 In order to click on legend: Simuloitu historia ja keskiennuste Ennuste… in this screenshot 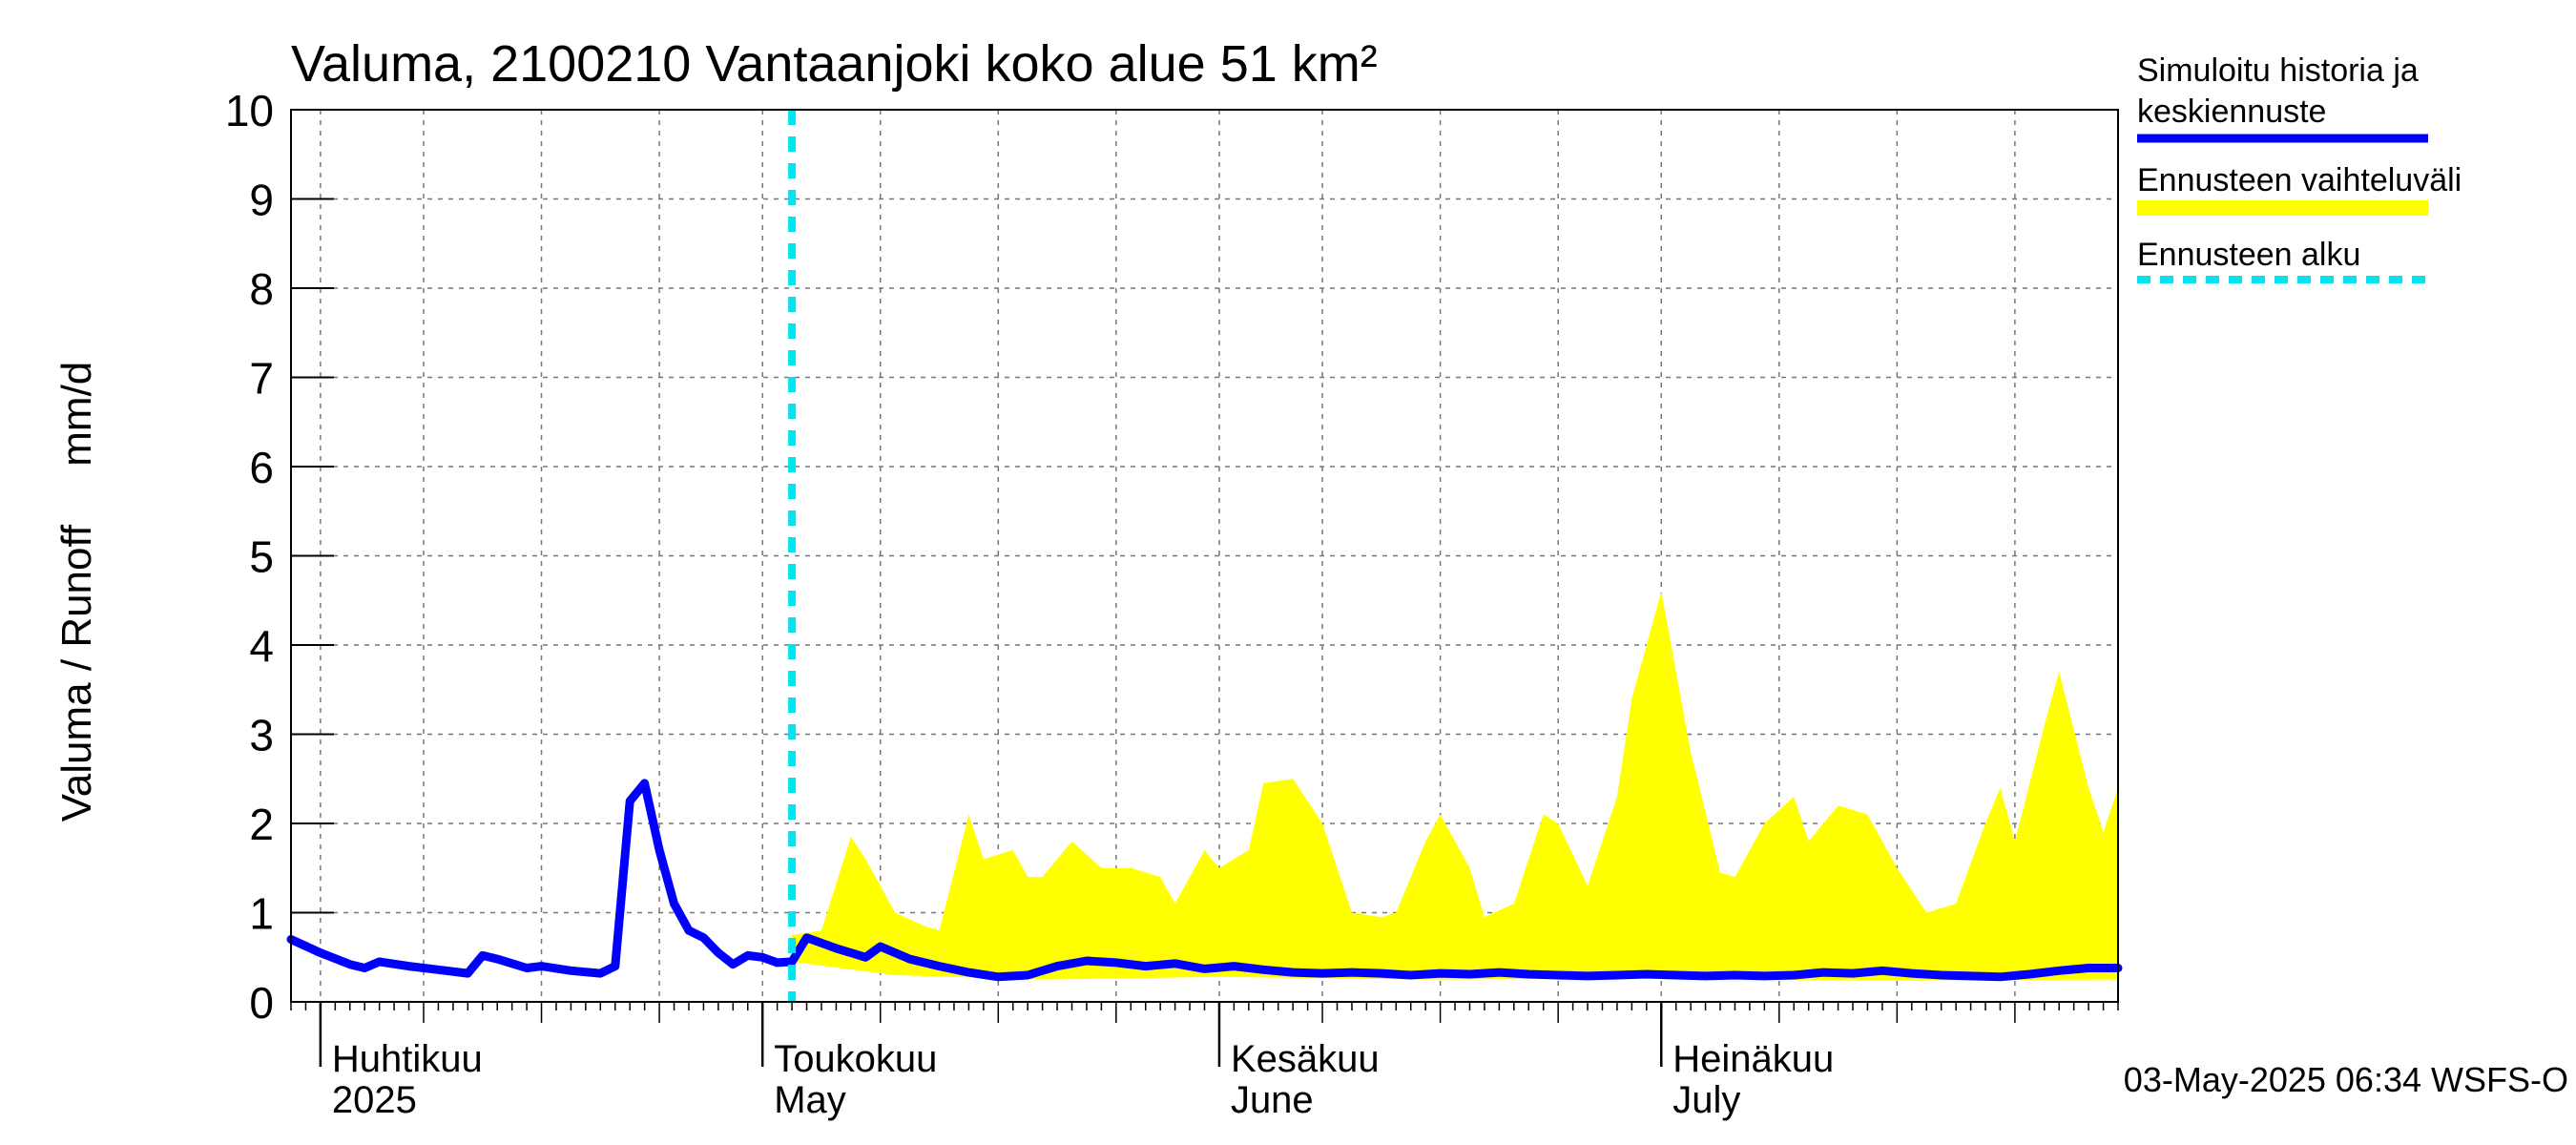, I will do `click(2299, 167)`.